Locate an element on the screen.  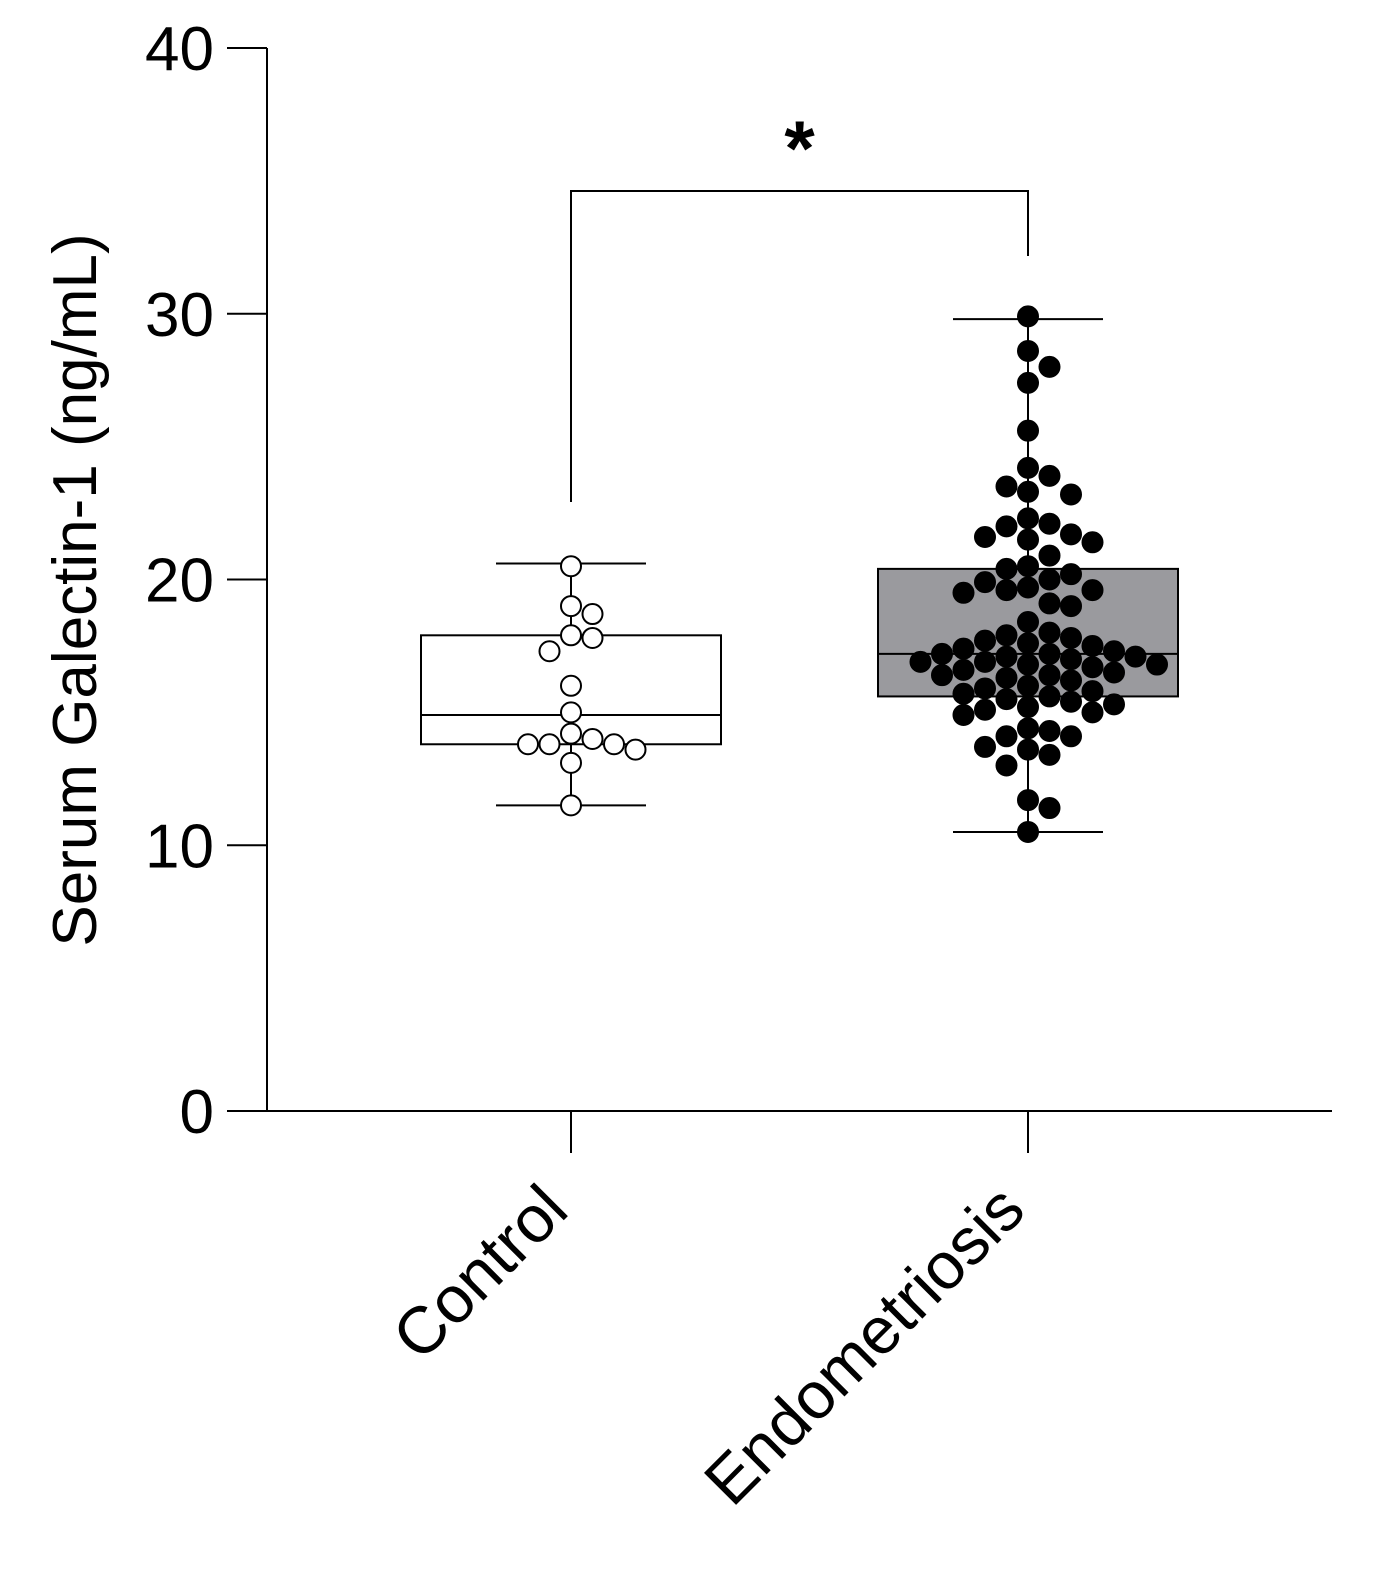
y-tick-label: 40 is located at coordinates (179, 49).